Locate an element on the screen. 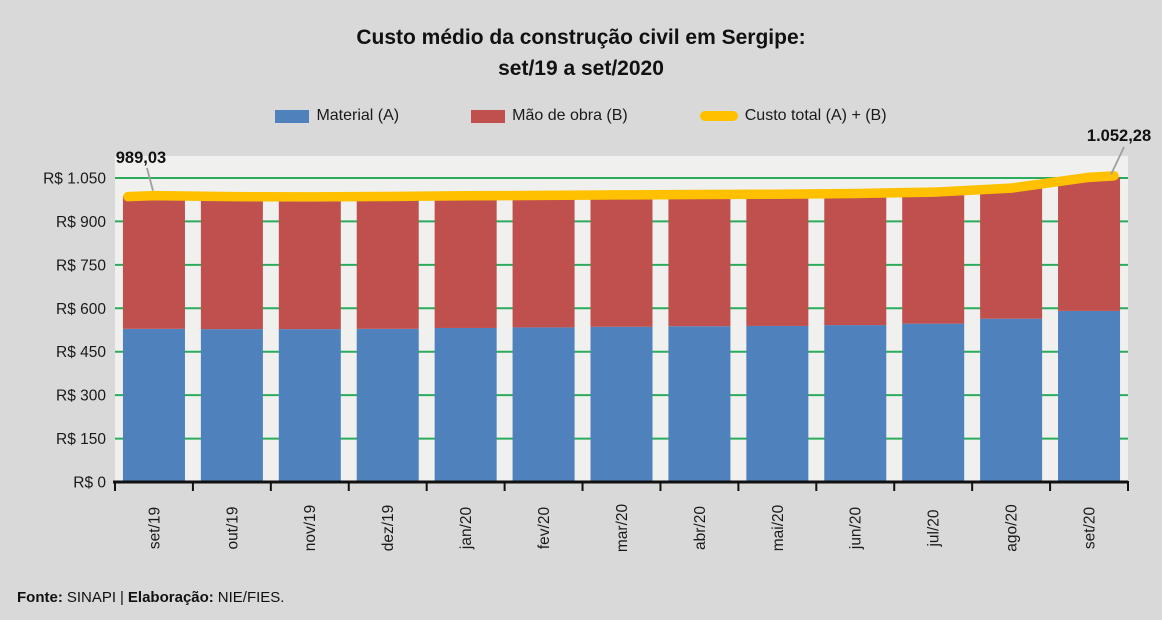 This screenshot has height=620, width=1162. bar-labor-jan/20 is located at coordinates (465, 261).